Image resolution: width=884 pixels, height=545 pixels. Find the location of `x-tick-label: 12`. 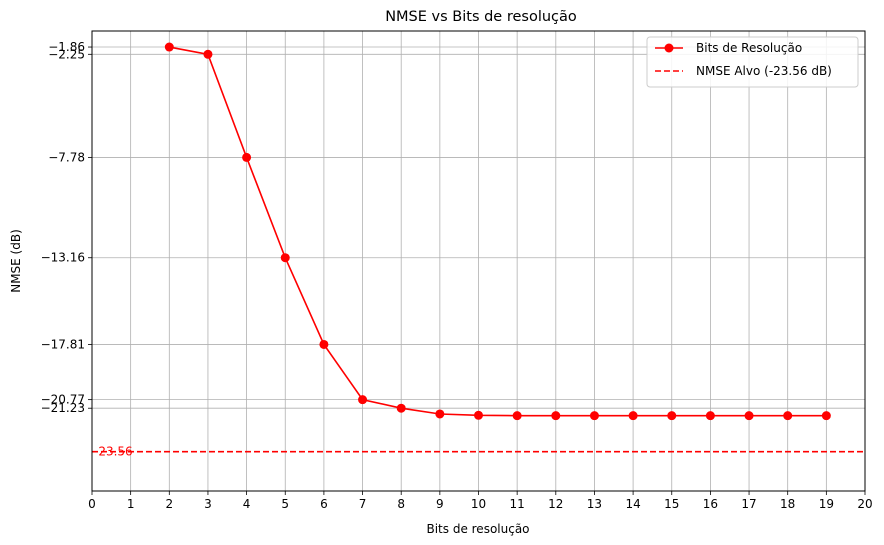

x-tick-label: 12 is located at coordinates (555, 504).